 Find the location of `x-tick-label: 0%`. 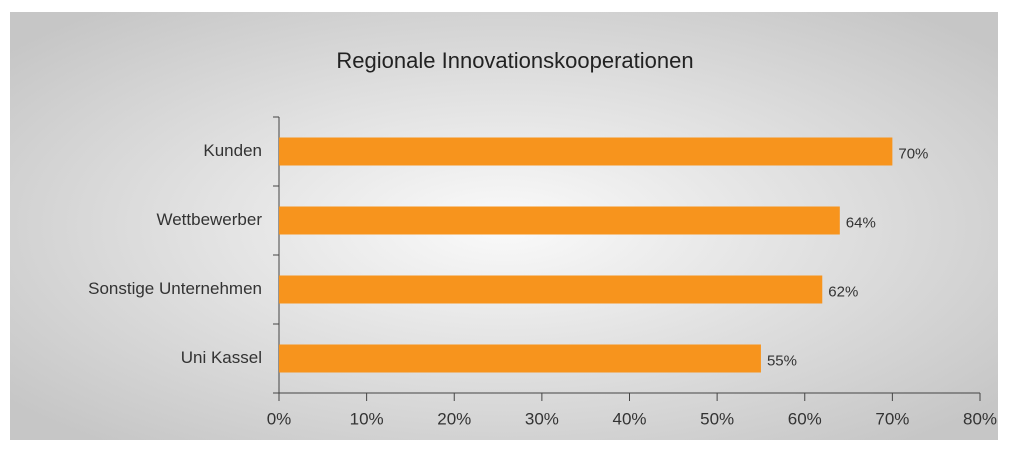

x-tick-label: 0% is located at coordinates (279, 418).